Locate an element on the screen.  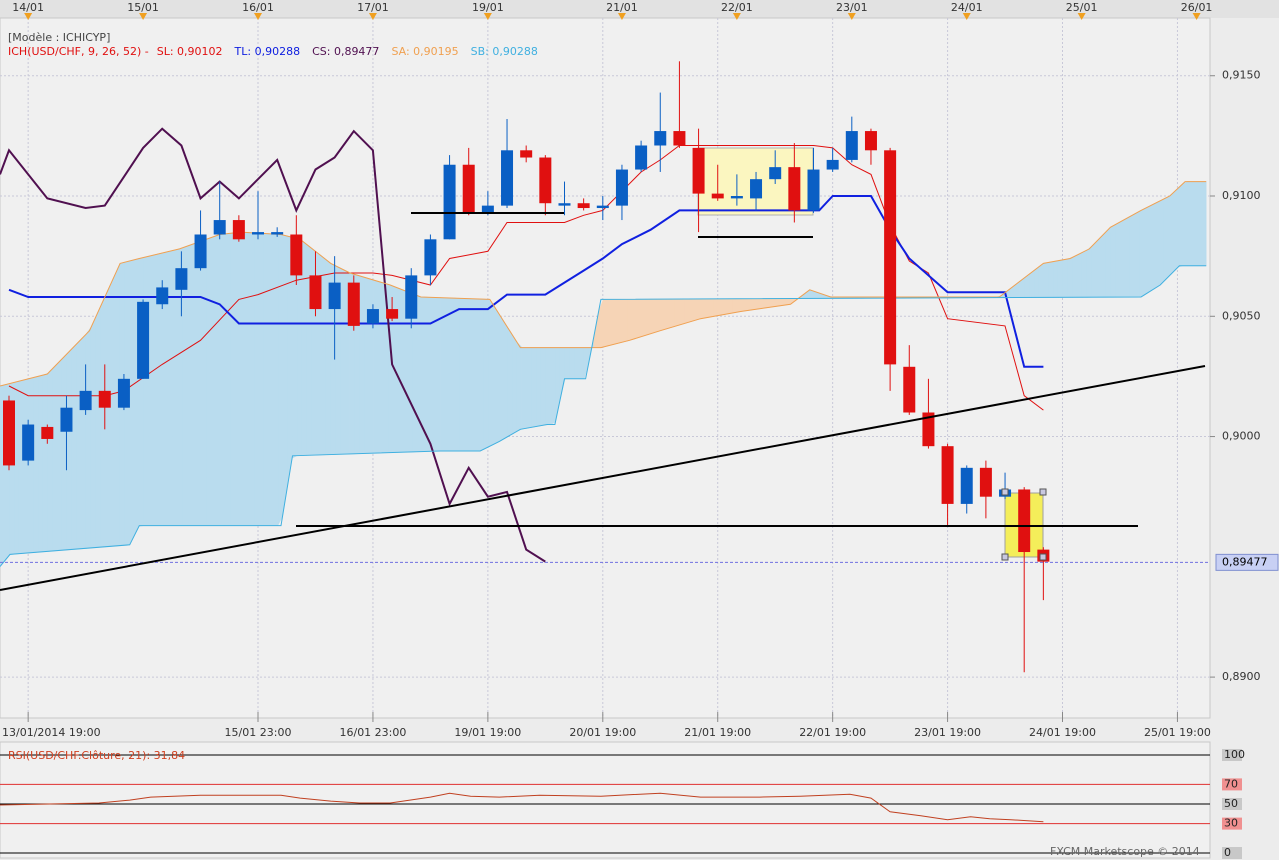
y-tick-label: 30 is located at coordinates (1231, 823).